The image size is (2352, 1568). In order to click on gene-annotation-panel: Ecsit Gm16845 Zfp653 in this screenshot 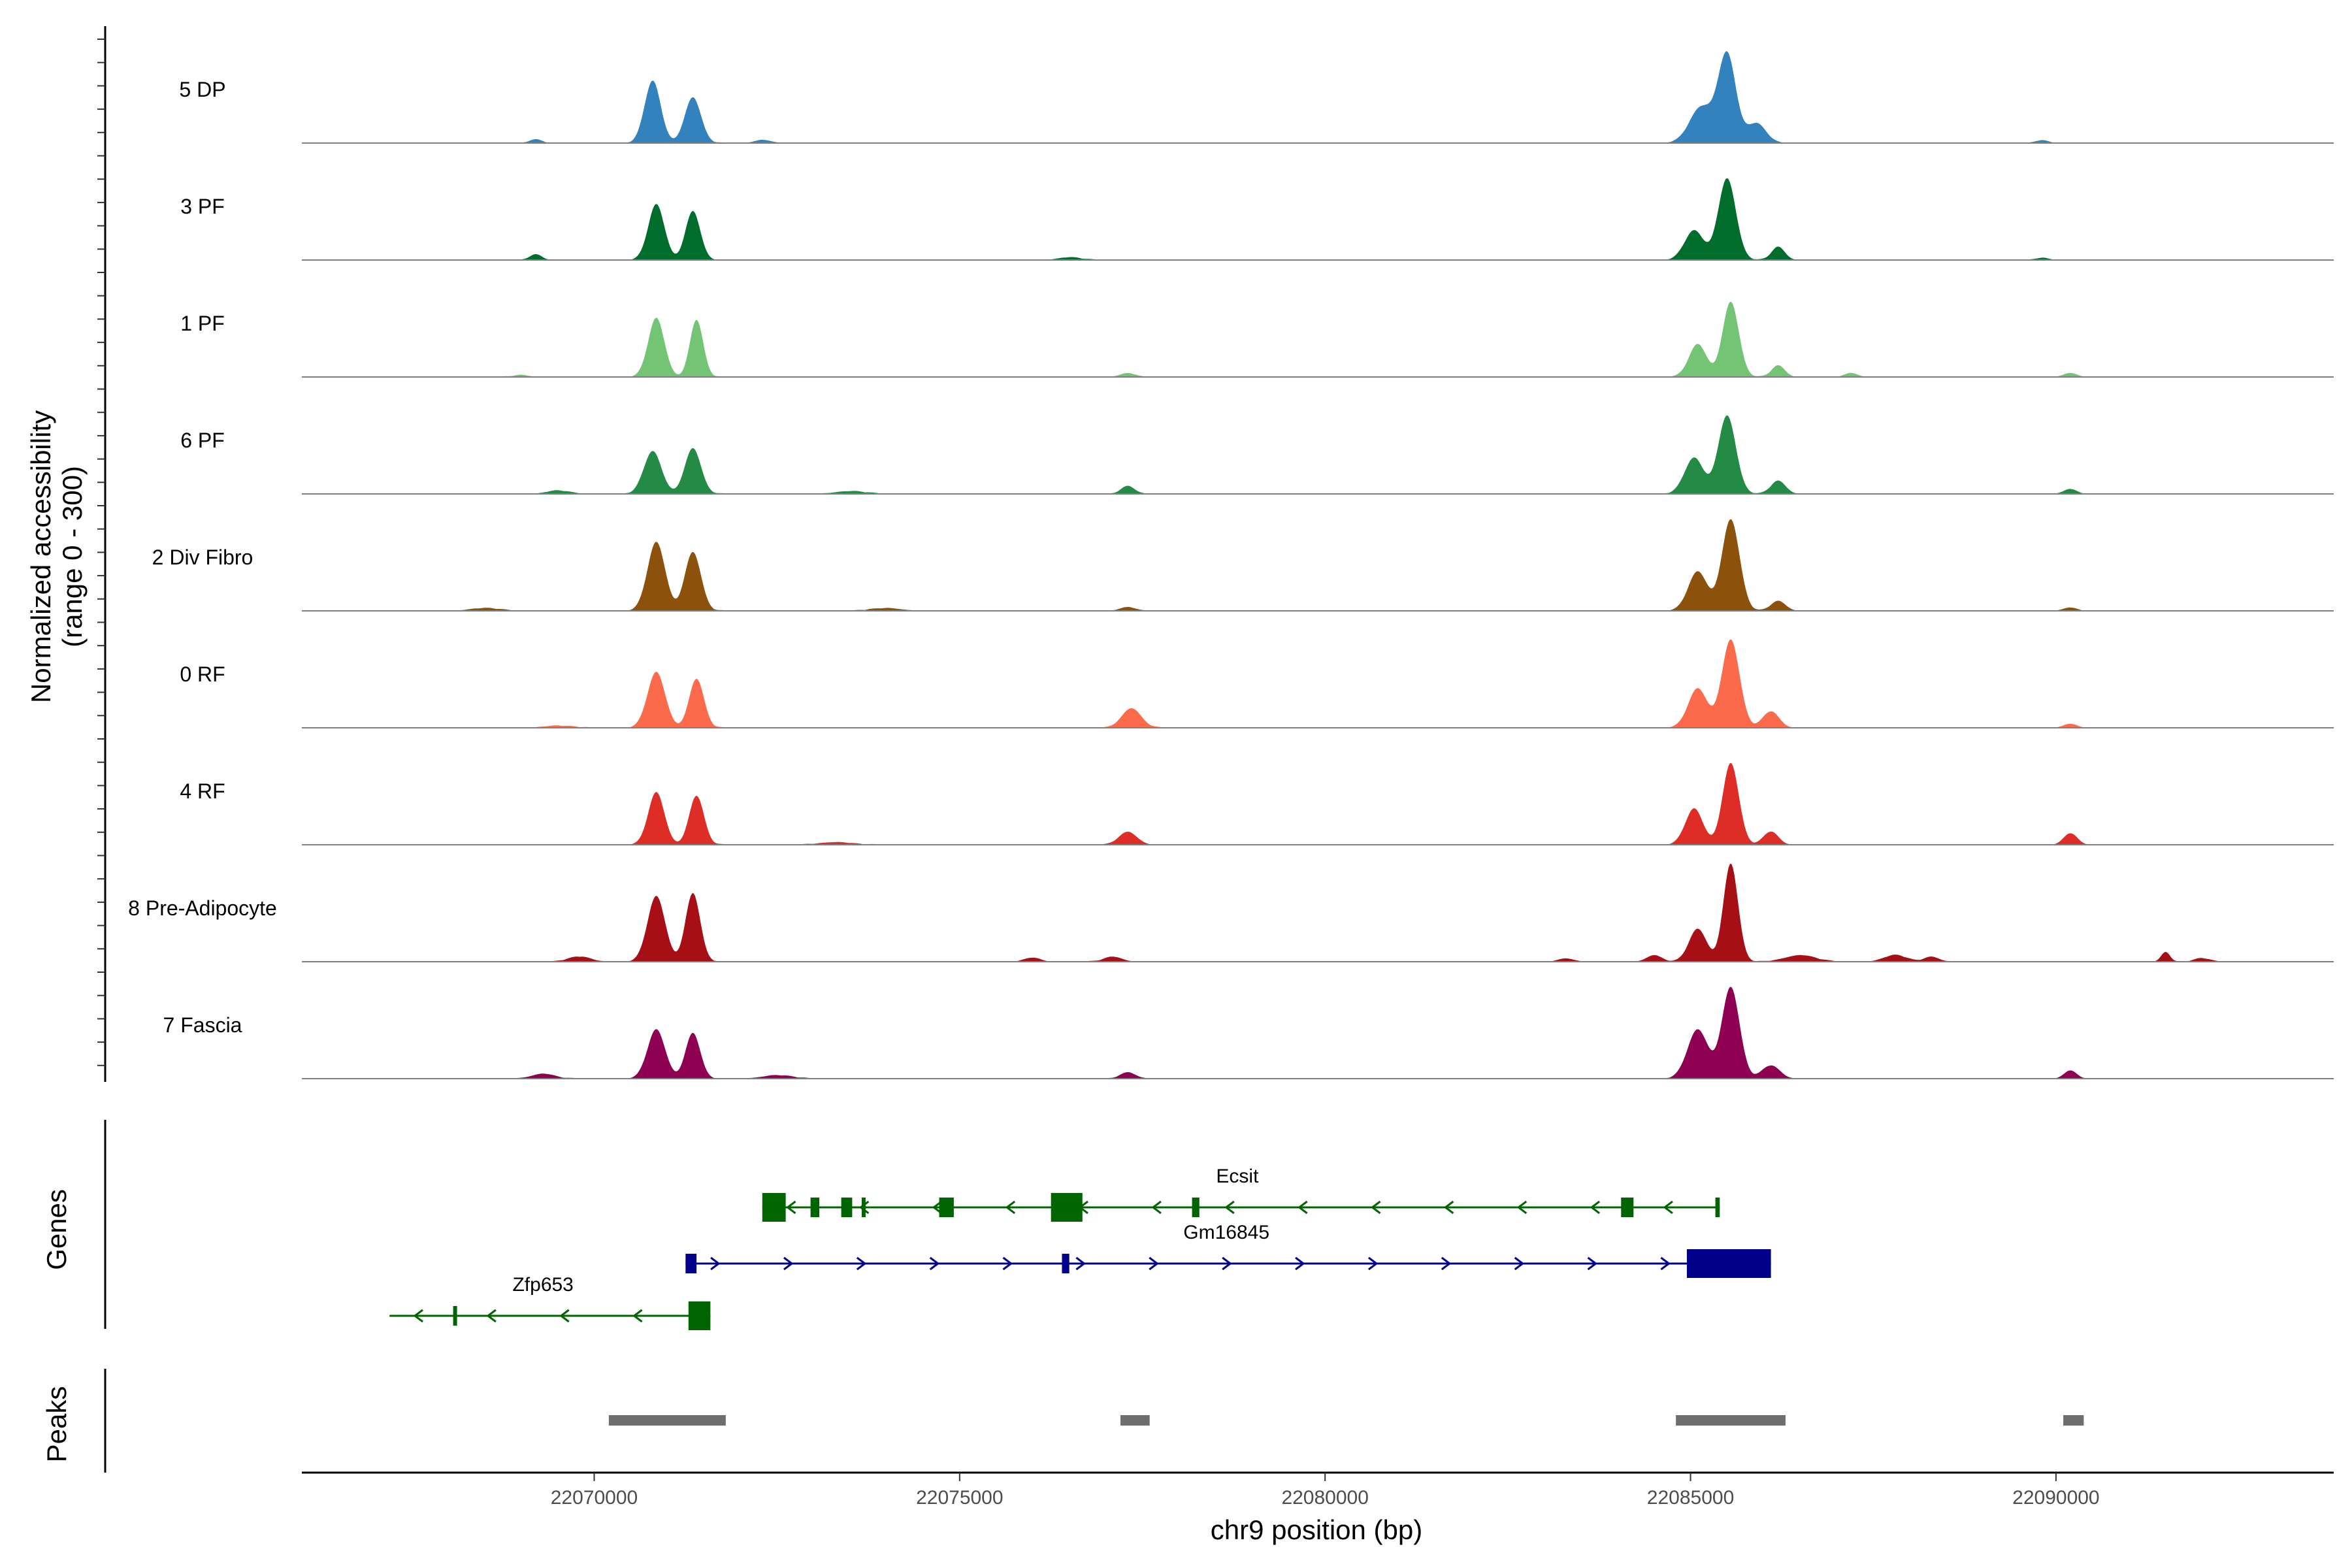, I will do `click(1080, 1248)`.